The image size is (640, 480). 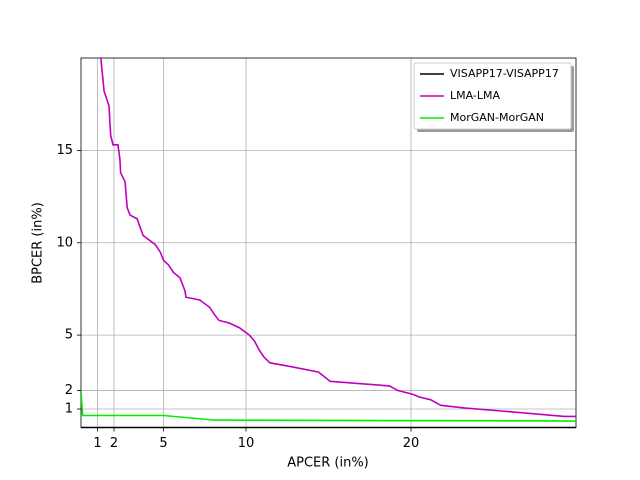 What do you see at coordinates (69, 390) in the screenshot?
I see `y-tick-label: 2` at bounding box center [69, 390].